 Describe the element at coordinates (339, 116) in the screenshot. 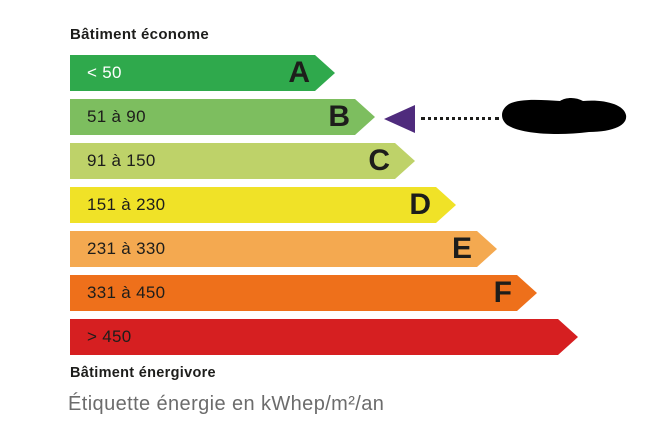

I see `class-letter: B` at that location.